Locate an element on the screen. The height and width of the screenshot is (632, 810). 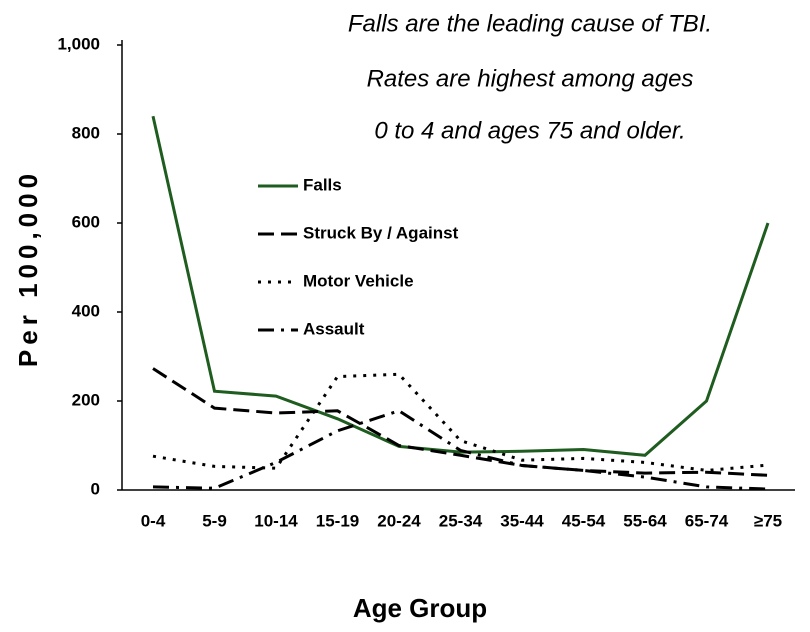
legend-label: Struck By / Against is located at coordinates (381, 232).